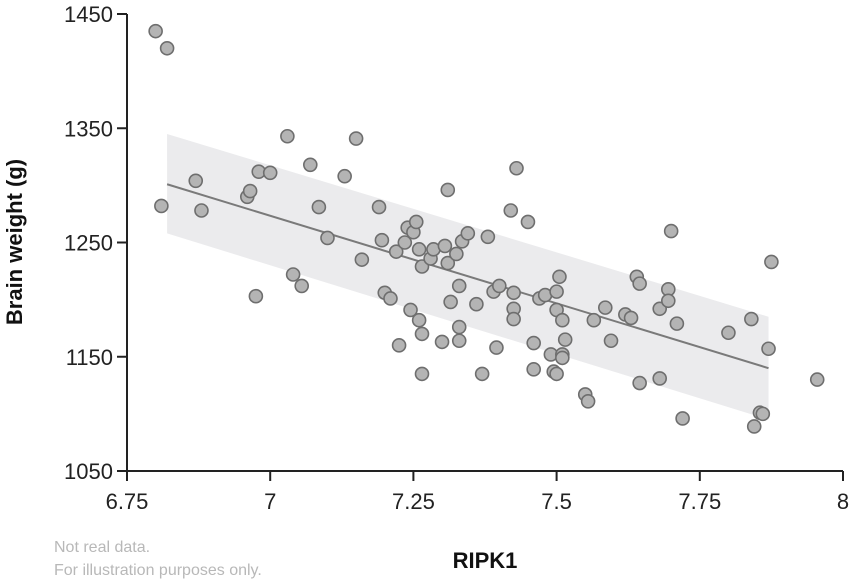 The height and width of the screenshot is (583, 851). I want to click on x-tick-label: 7, so click(270, 501).